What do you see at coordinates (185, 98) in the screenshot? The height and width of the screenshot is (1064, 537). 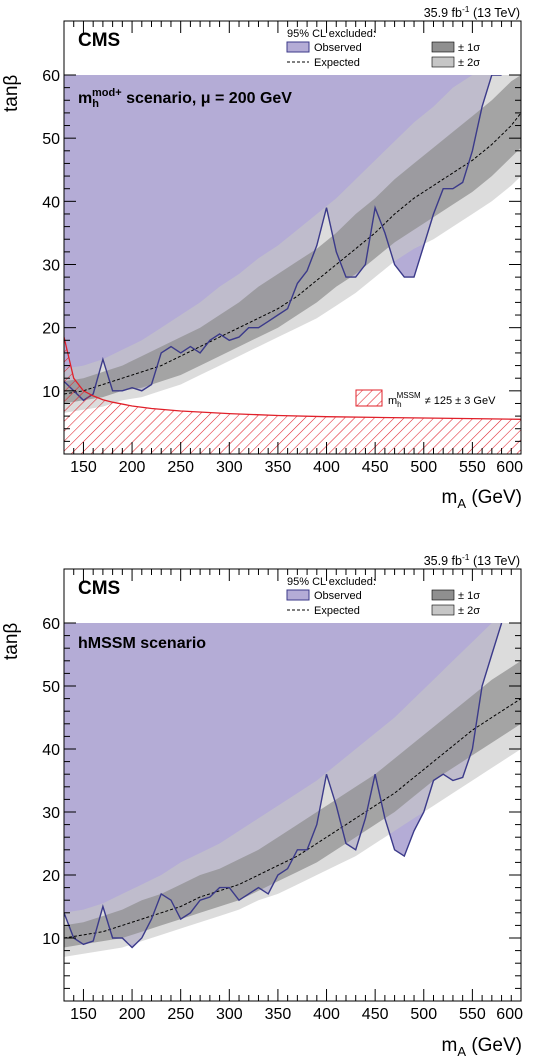 I see `scenario-label: mhmod+ scenario, μ = 200 GeV` at bounding box center [185, 98].